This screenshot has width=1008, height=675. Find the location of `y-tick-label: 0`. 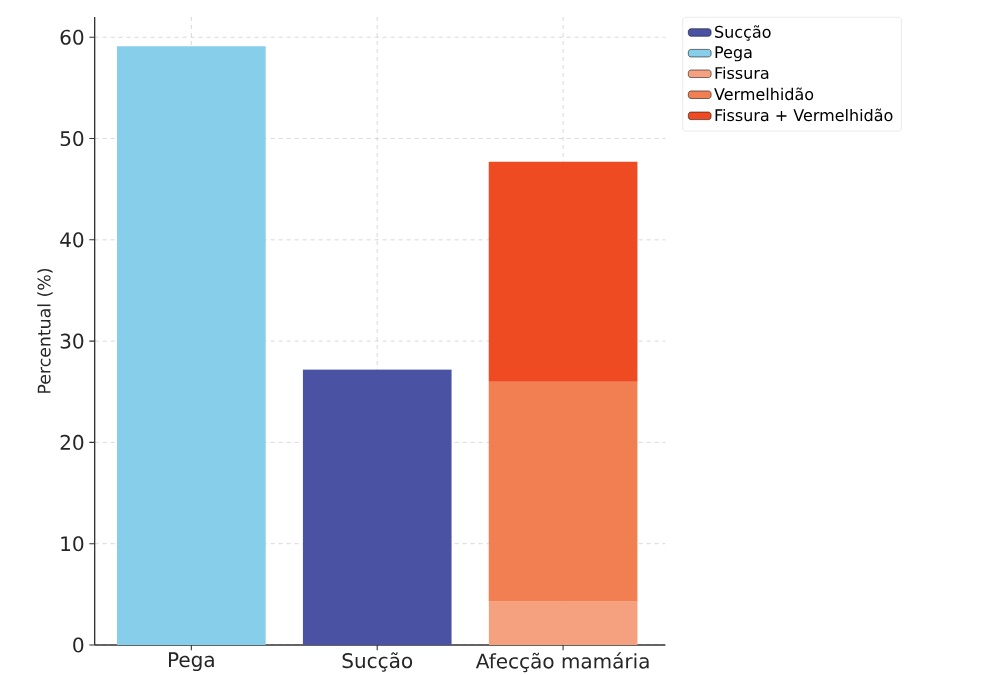

y-tick-label: 0 is located at coordinates (78, 645).